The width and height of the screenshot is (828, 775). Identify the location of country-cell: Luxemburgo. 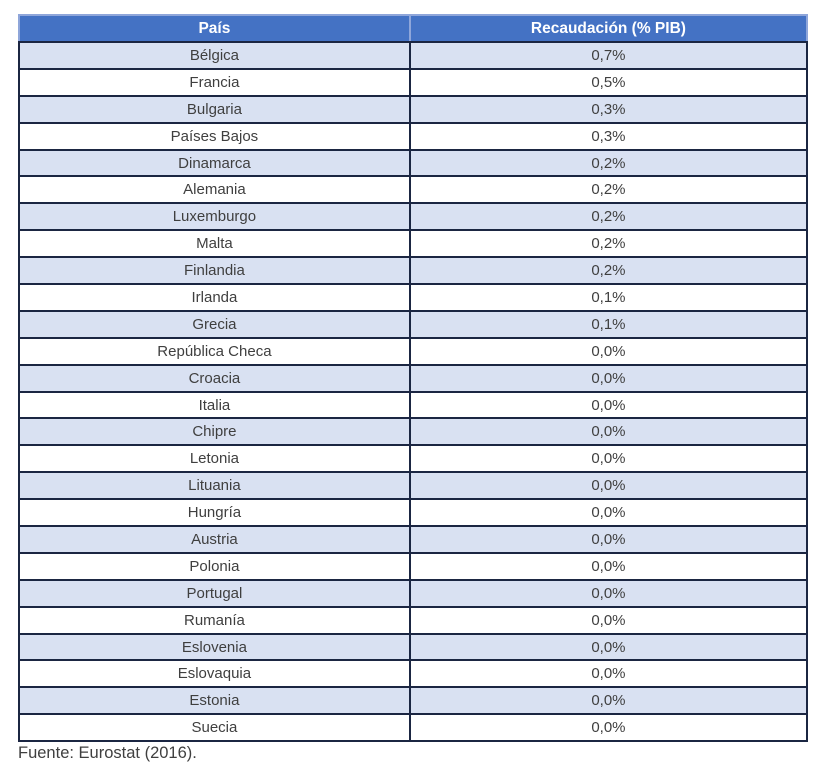
(214, 217).